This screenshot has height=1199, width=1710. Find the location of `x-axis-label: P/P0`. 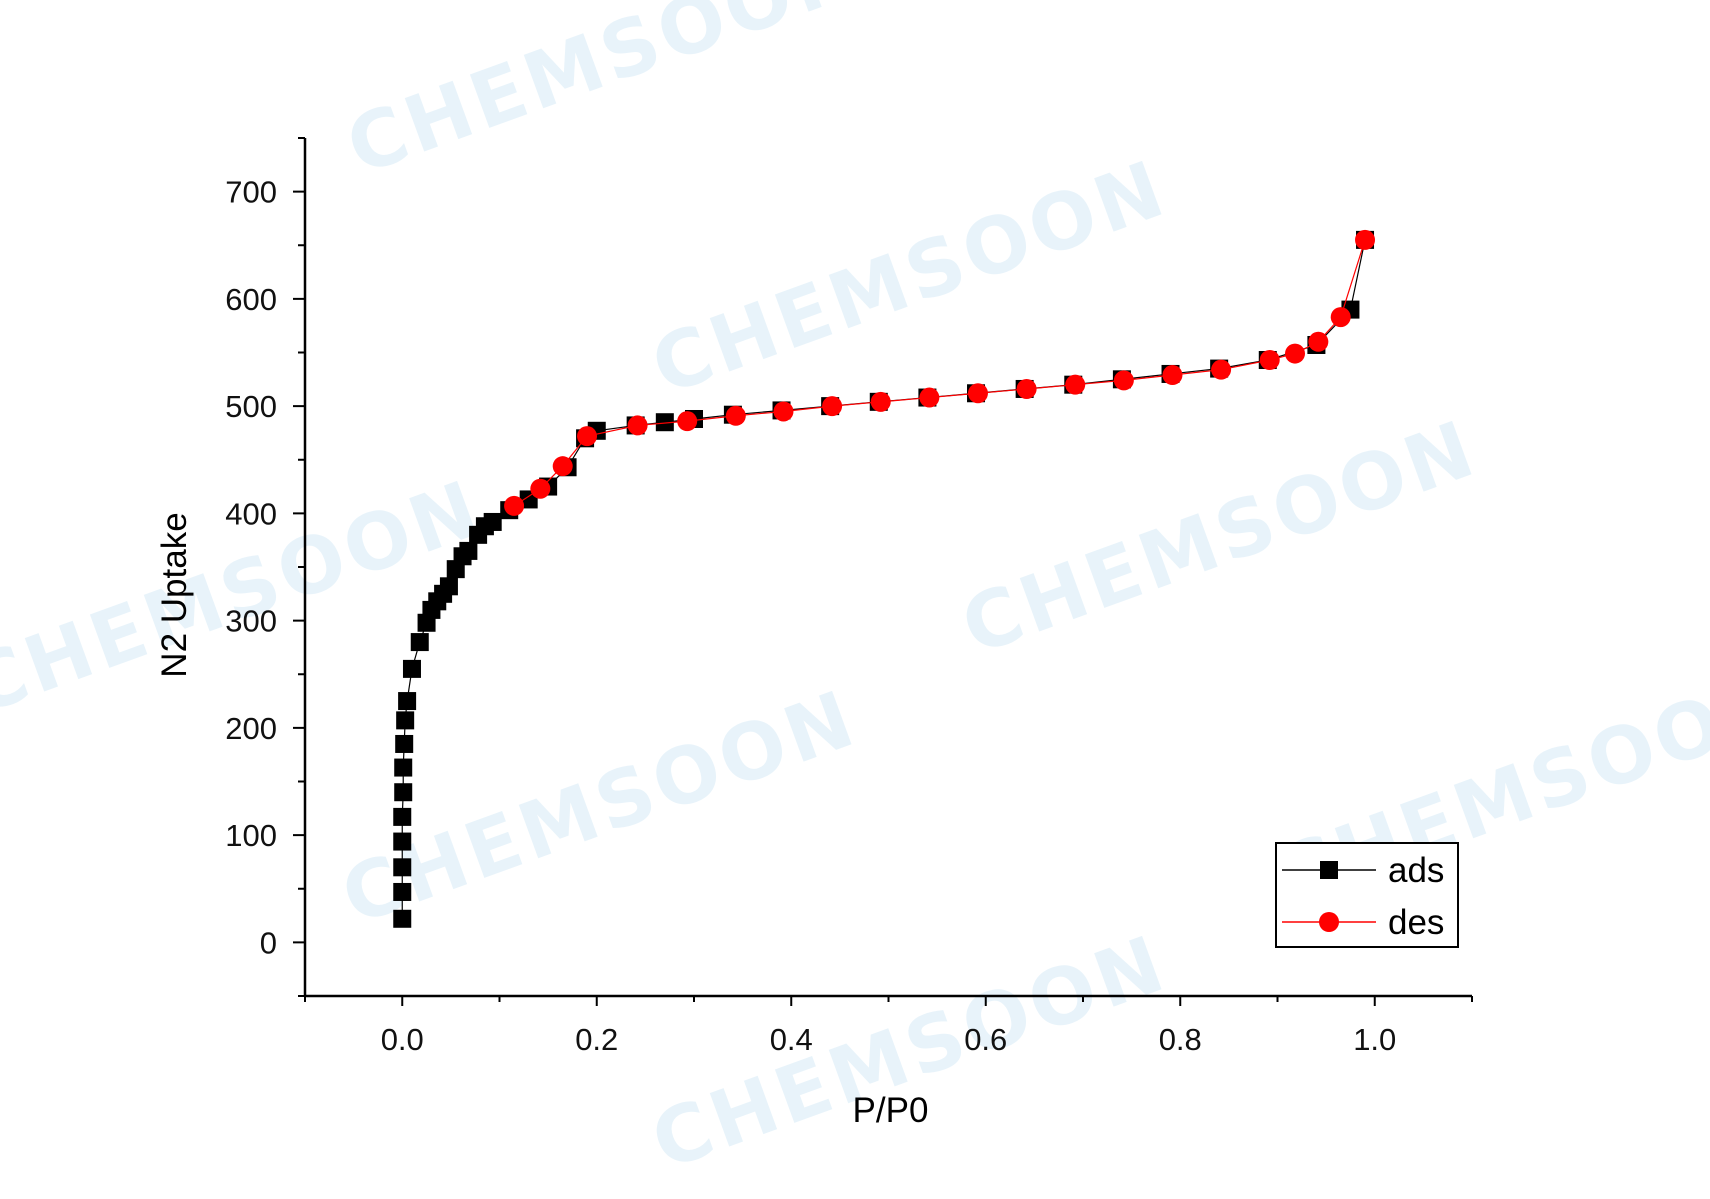

x-axis-label: P/P0 is located at coordinates (891, 1110).